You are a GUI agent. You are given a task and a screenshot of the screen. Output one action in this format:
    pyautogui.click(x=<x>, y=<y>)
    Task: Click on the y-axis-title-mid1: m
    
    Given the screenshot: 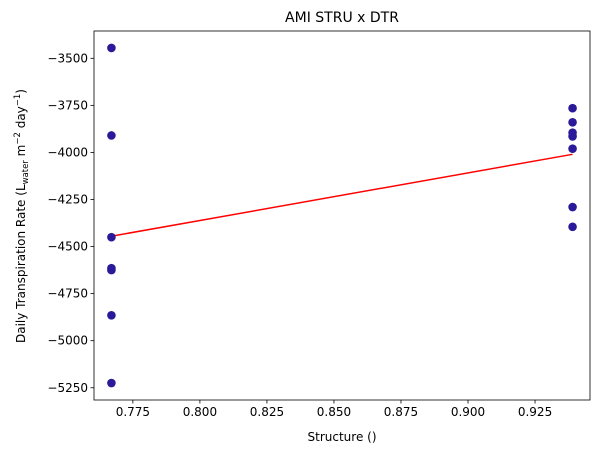 What is the action you would take?
    pyautogui.click(x=21, y=153)
    